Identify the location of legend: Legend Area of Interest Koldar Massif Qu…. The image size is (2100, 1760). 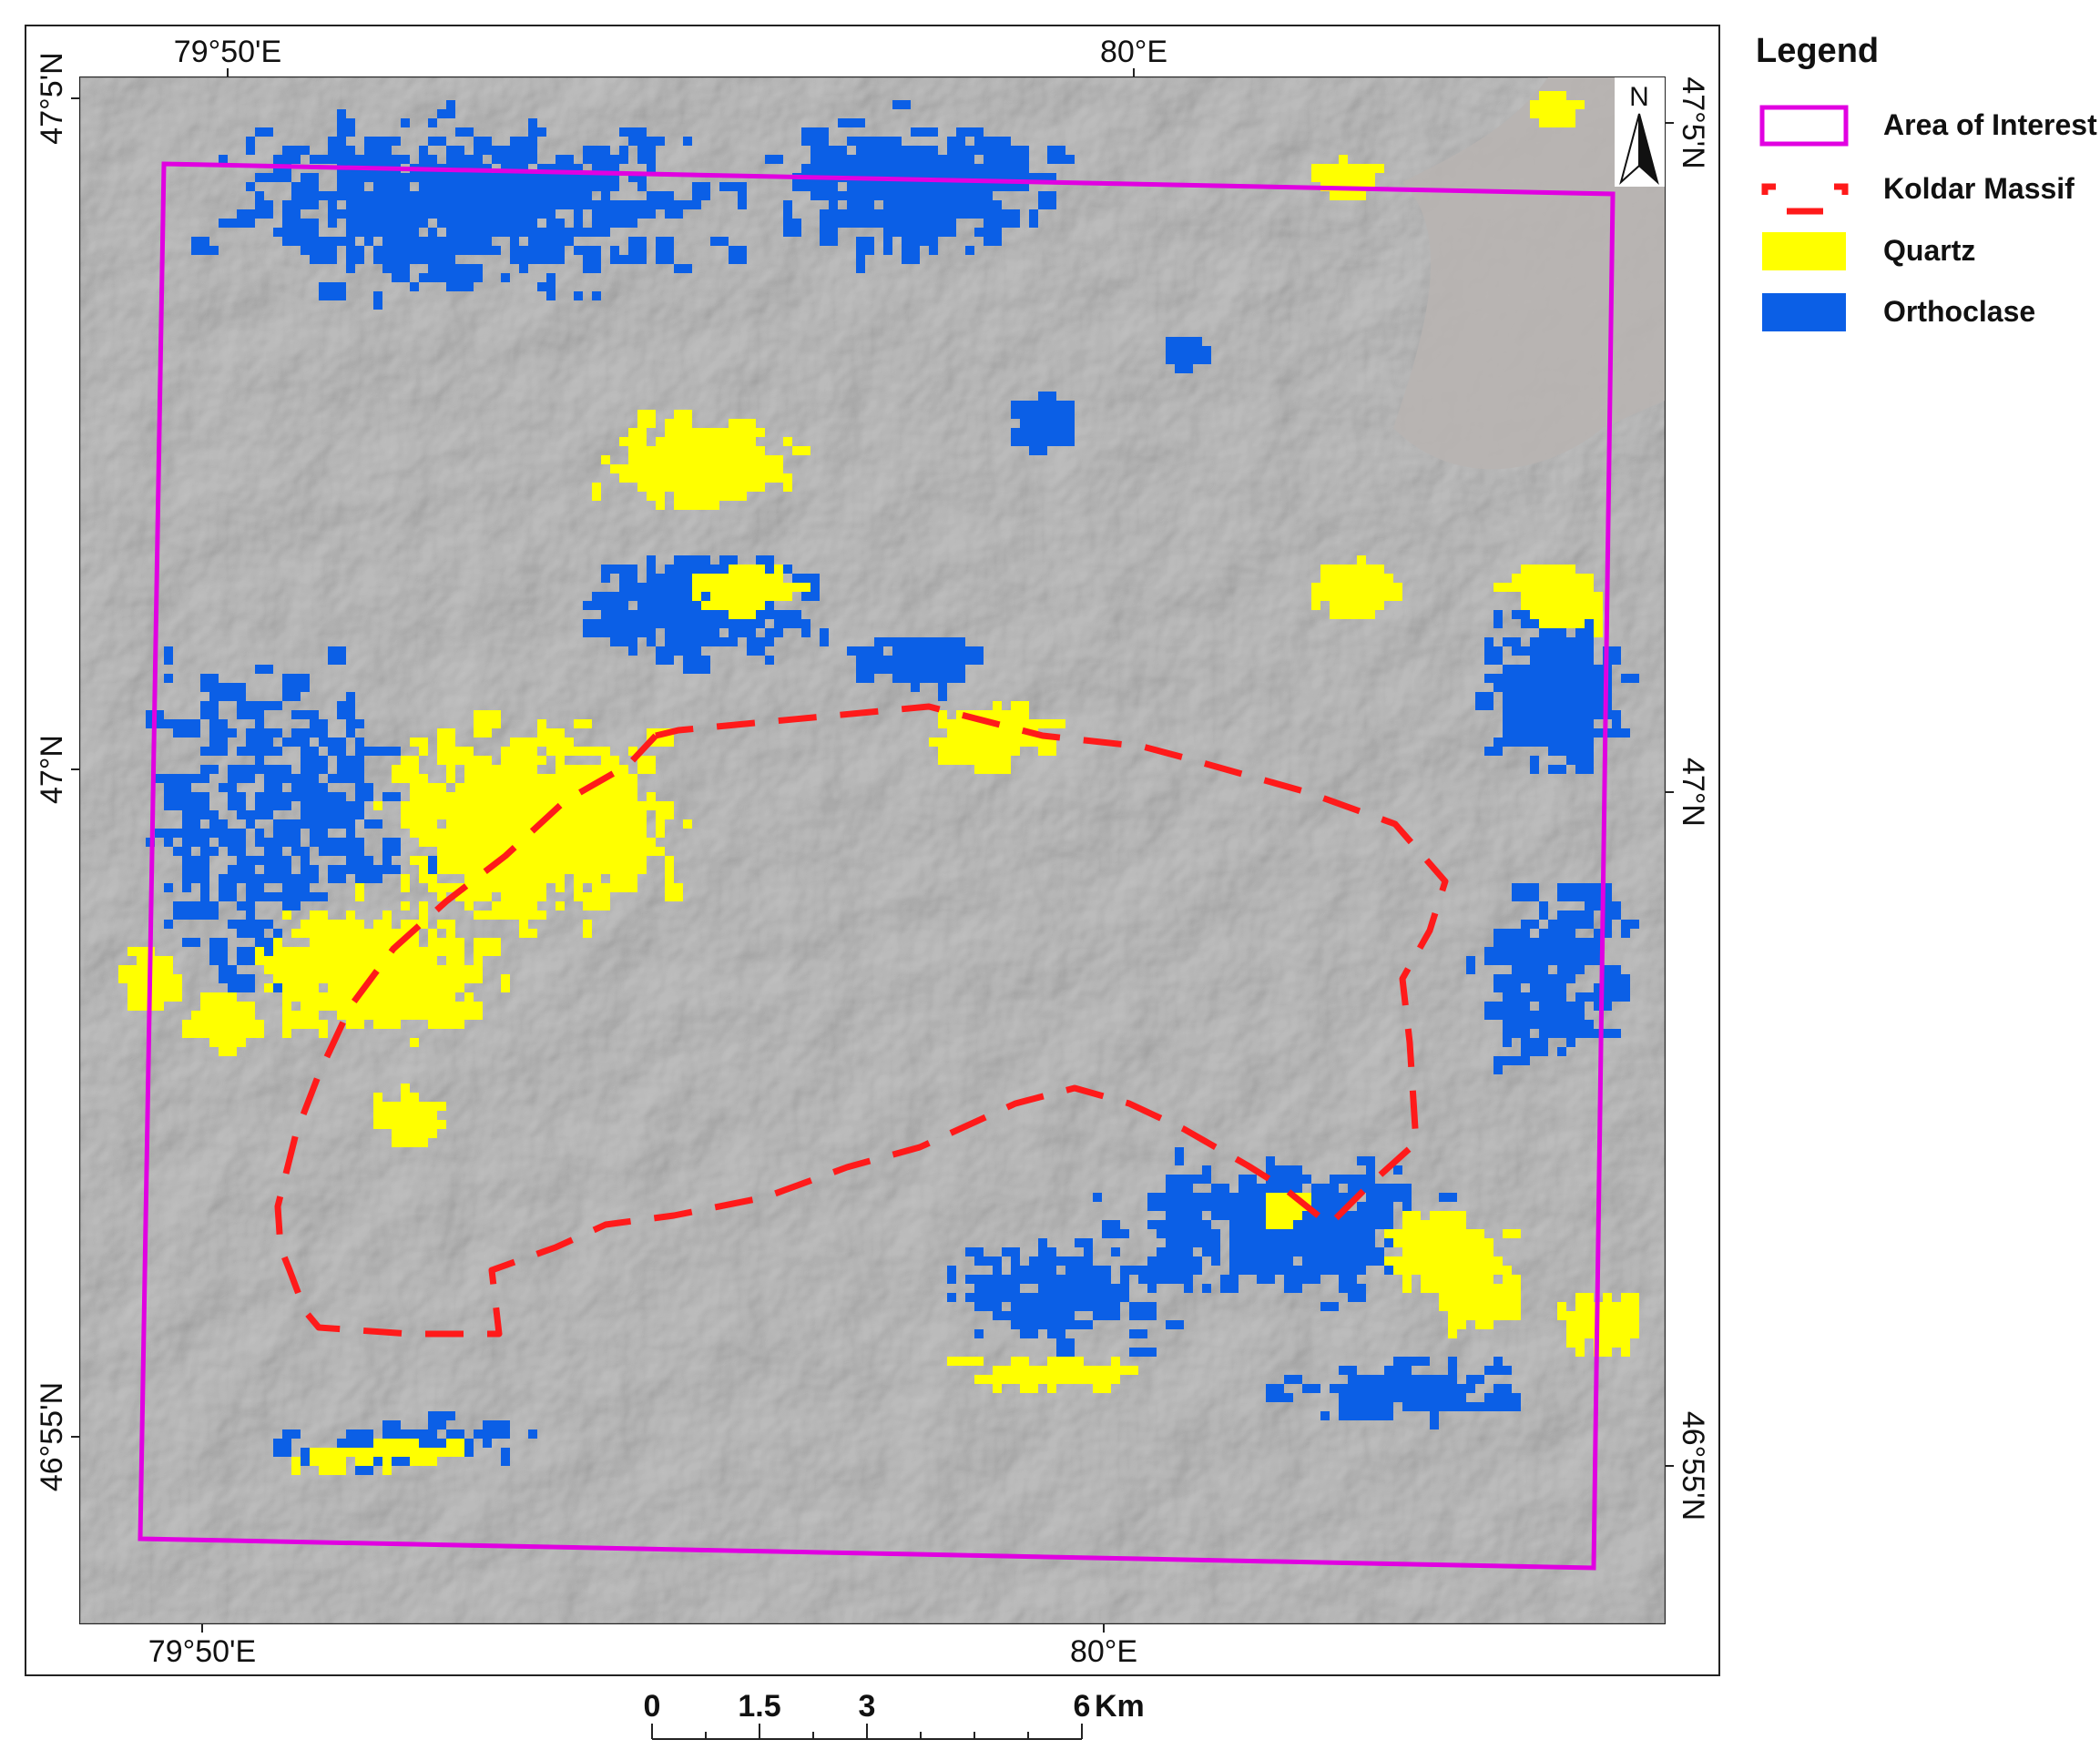
(1926, 182).